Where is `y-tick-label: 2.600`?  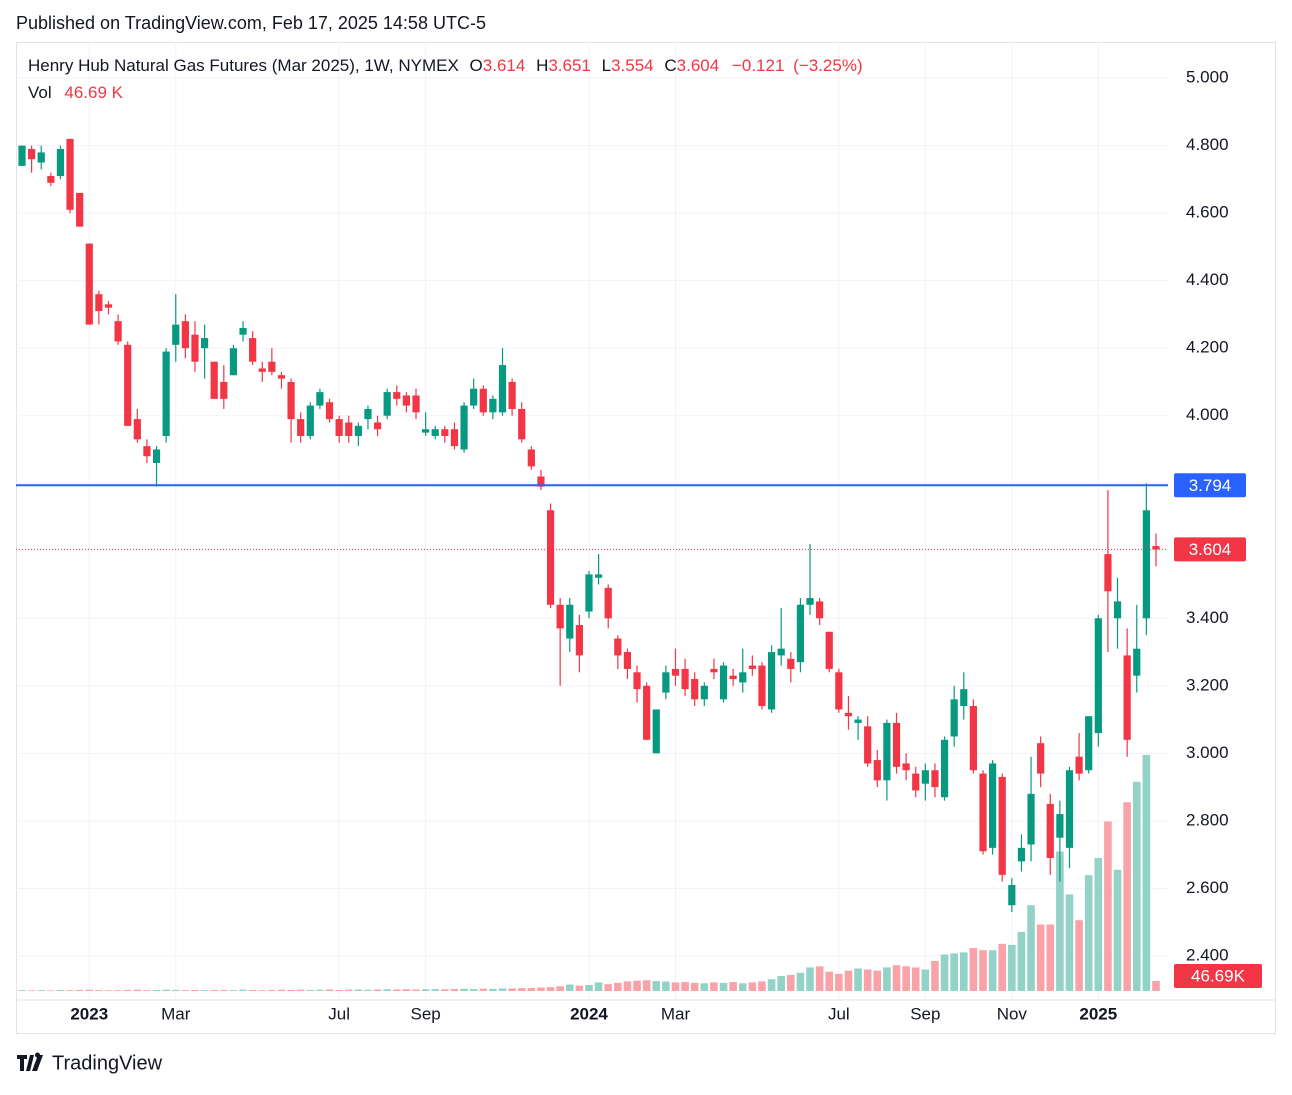
y-tick-label: 2.600 is located at coordinates (1207, 887).